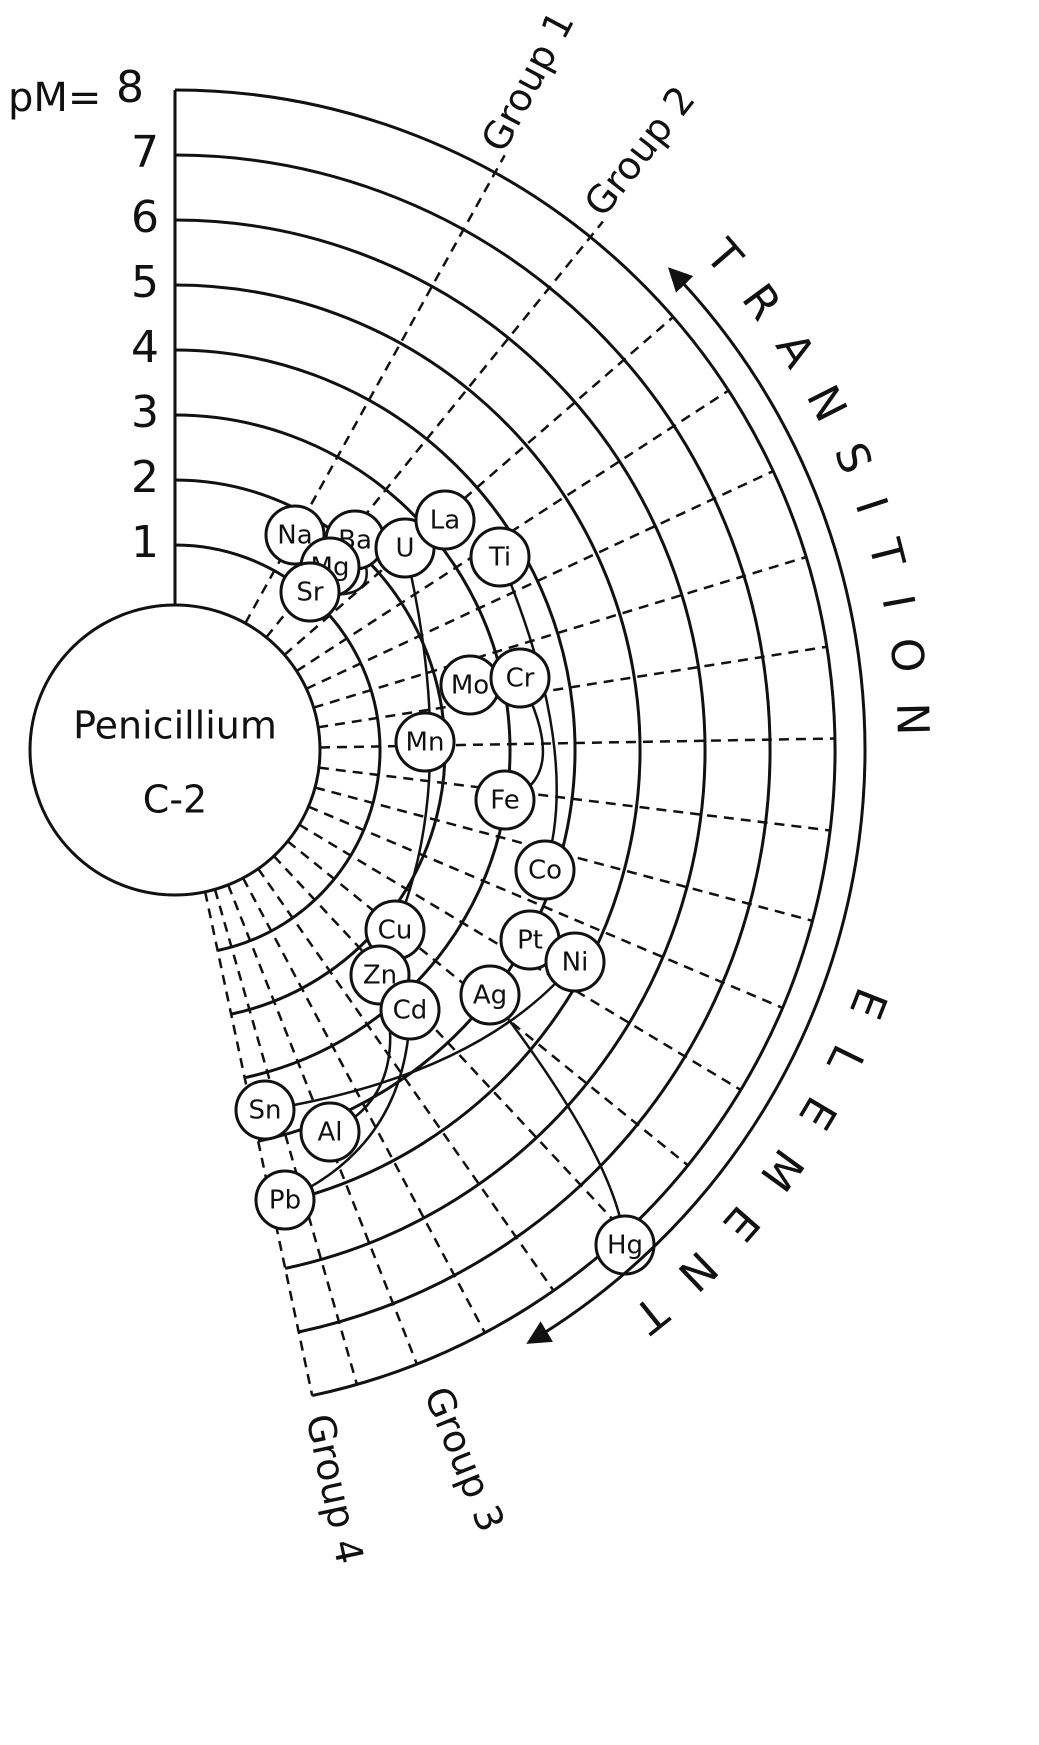  What do you see at coordinates (175, 800) in the screenshot?
I see `center-label: C-2` at bounding box center [175, 800].